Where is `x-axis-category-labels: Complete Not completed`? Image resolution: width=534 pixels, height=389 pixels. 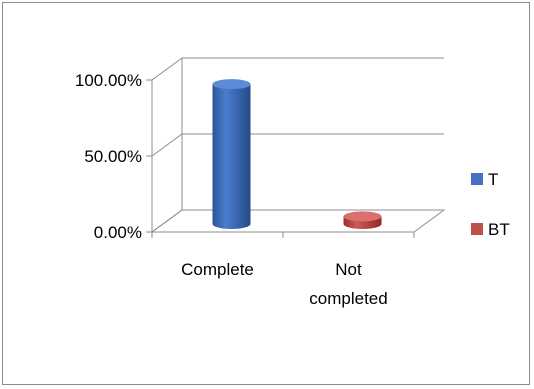
x-axis-category-labels: Complete Not completed is located at coordinates (284, 284).